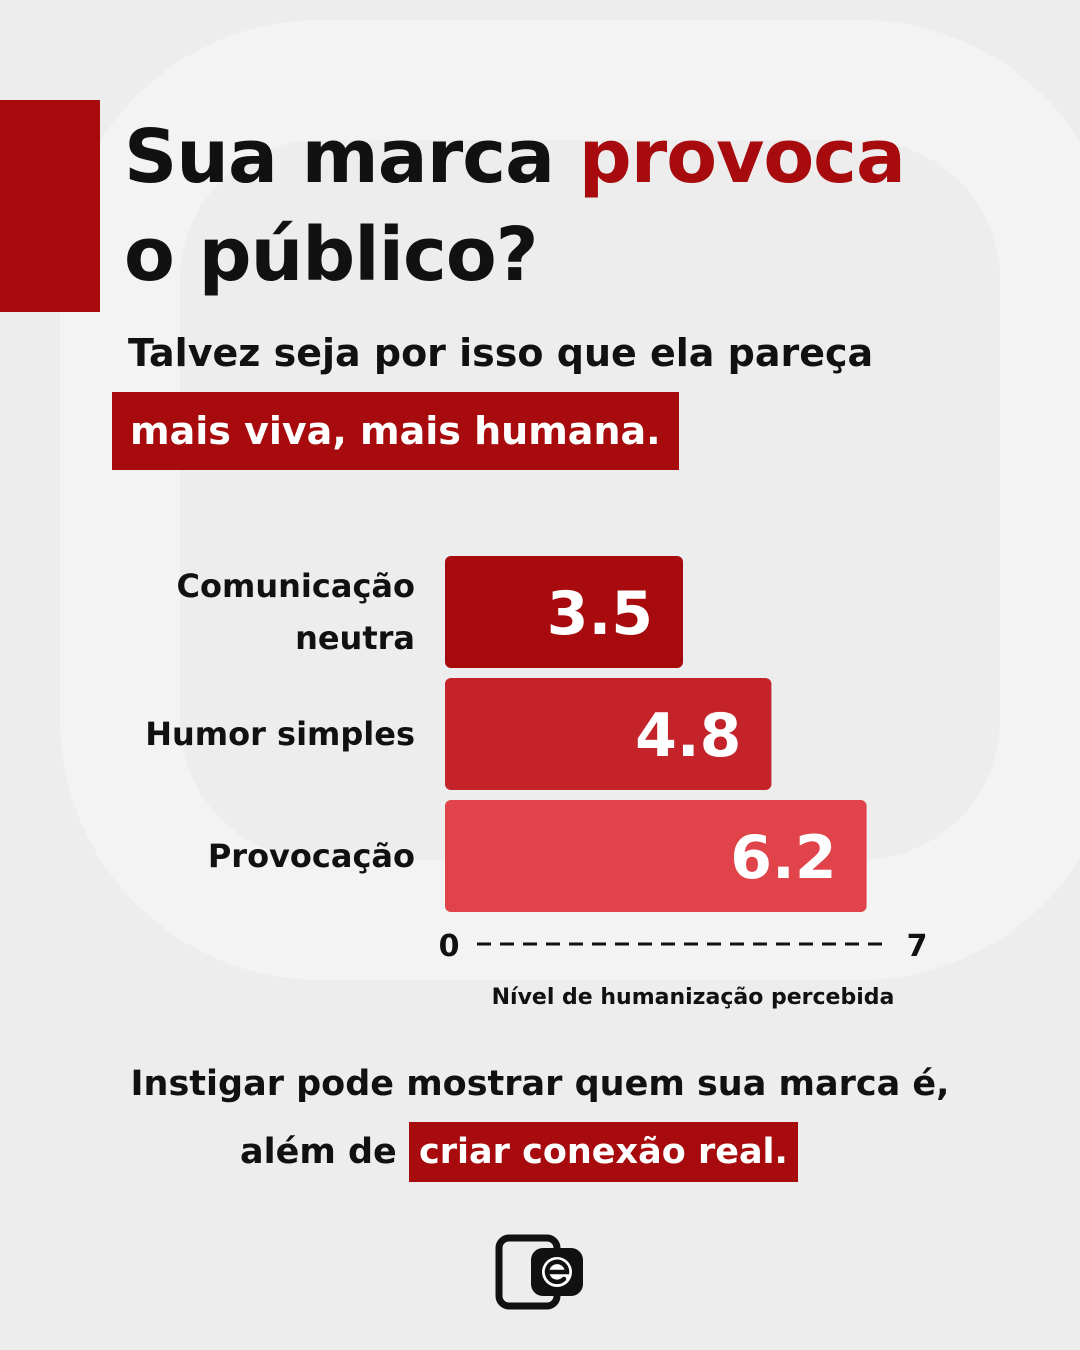 Image resolution: width=1080 pixels, height=1350 pixels. What do you see at coordinates (311, 856) in the screenshot?
I see `category-label-3: Provocação` at bounding box center [311, 856].